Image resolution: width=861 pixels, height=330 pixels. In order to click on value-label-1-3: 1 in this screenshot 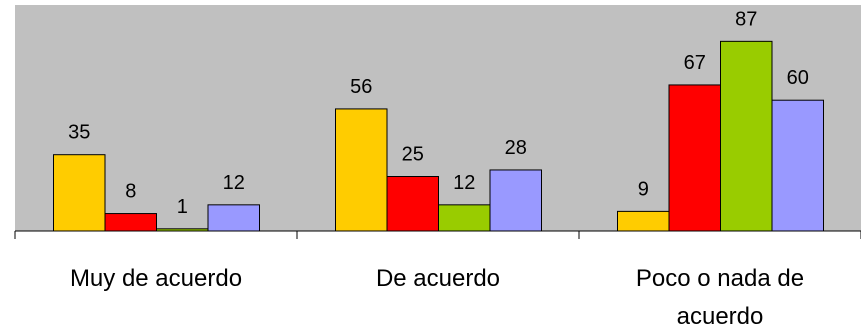, I will do `click(182, 207)`.